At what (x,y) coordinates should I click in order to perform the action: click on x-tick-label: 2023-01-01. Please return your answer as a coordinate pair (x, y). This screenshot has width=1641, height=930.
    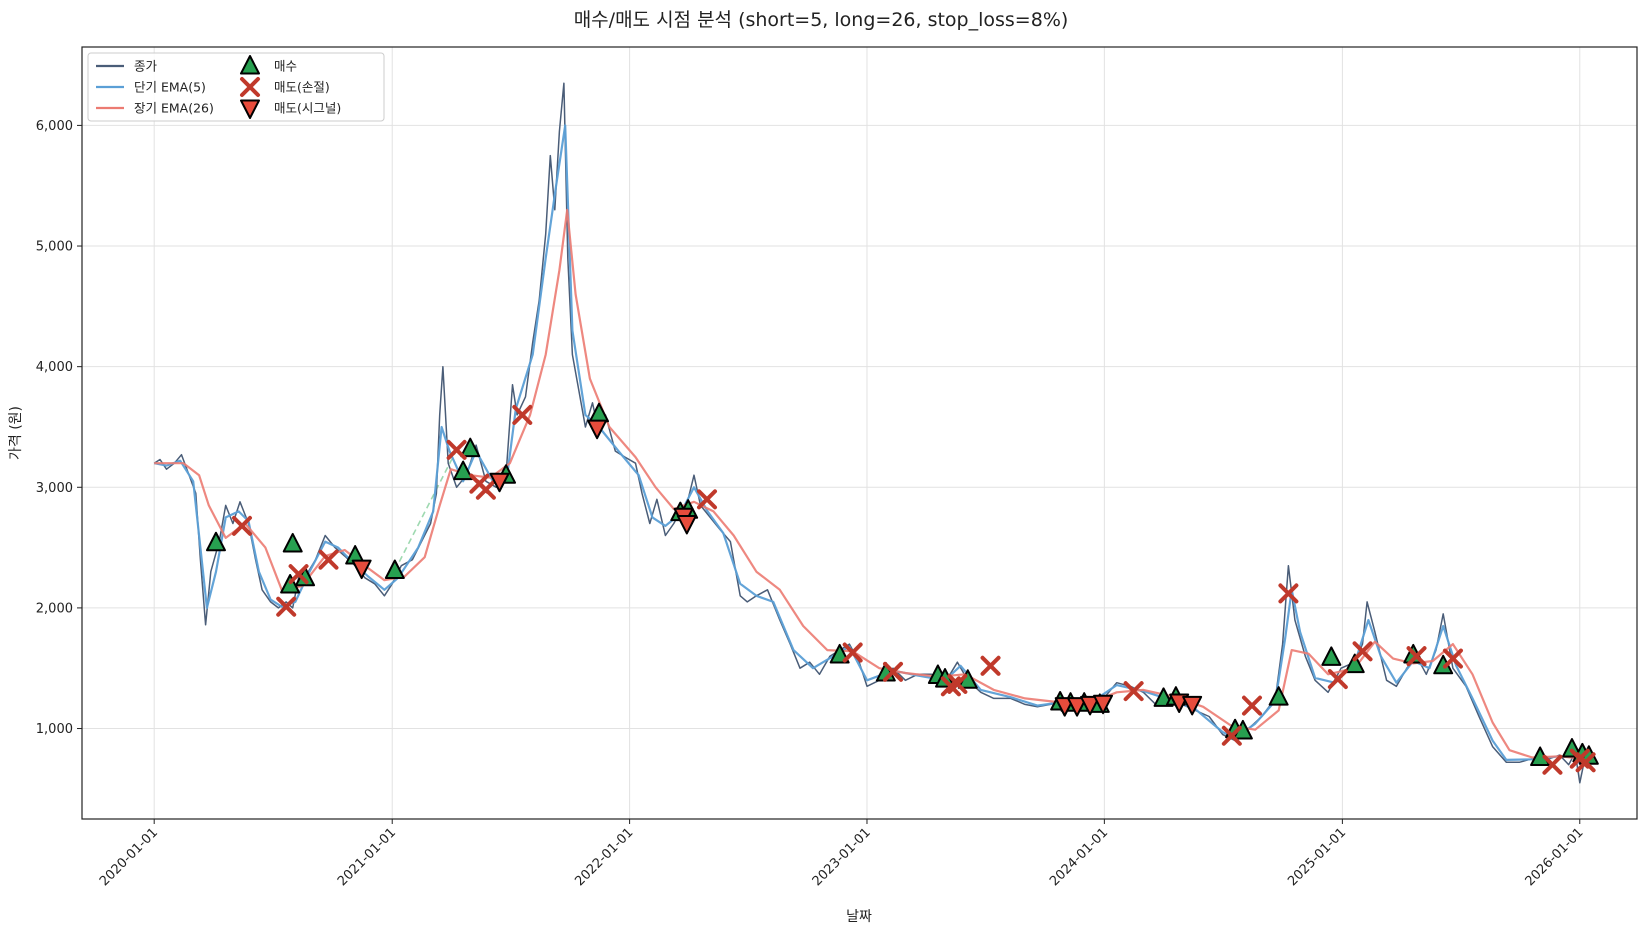
    Looking at the image, I should click on (842, 857).